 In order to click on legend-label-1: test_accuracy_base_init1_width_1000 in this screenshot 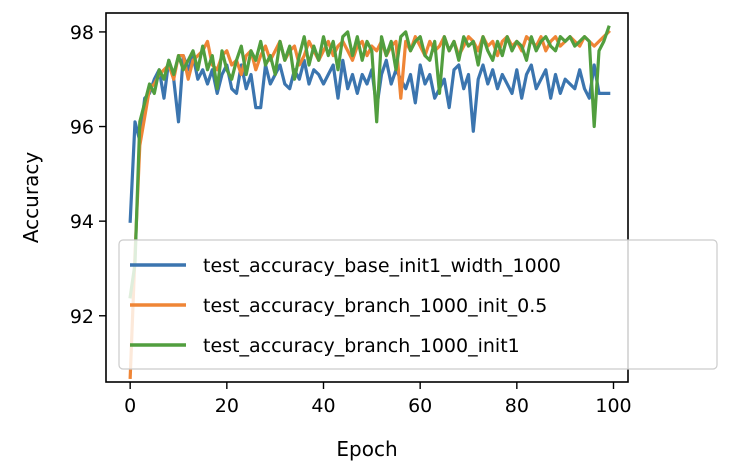, I will do `click(382, 266)`.